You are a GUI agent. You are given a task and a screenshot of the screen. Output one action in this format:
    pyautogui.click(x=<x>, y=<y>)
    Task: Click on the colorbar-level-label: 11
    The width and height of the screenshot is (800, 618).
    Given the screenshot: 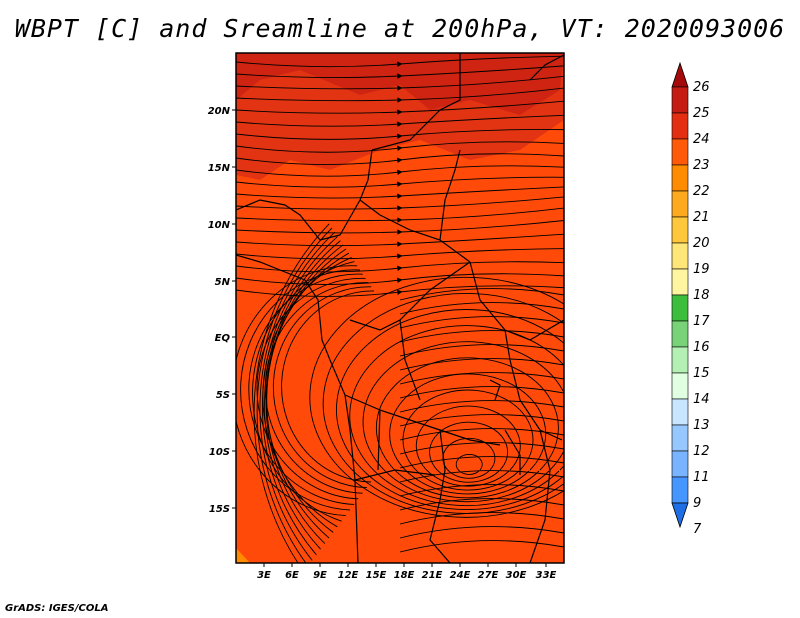 What is the action you would take?
    pyautogui.click(x=701, y=477)
    